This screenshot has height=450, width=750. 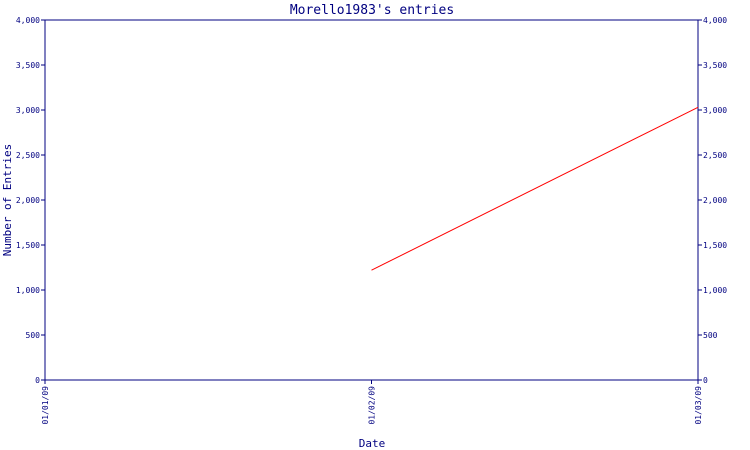 What do you see at coordinates (372, 405) in the screenshot?
I see `x-tick-label: 01/02/09` at bounding box center [372, 405].